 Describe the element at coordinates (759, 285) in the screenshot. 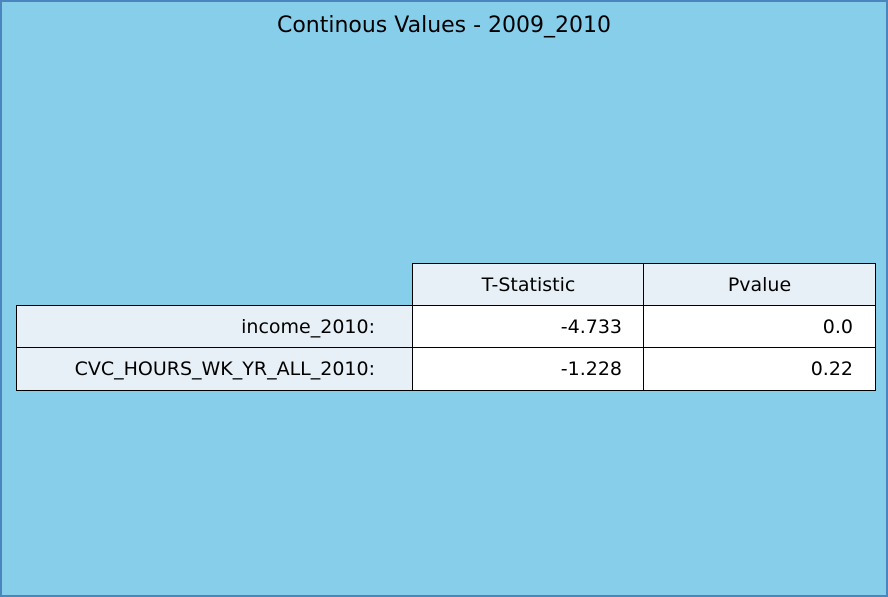

I see `column-header-pvalue: Pvalue` at that location.